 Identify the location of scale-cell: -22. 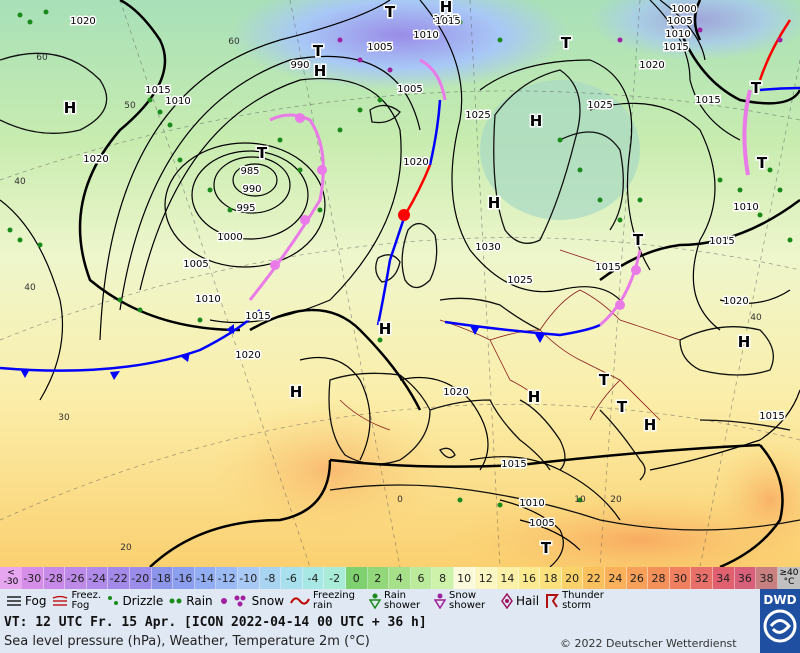
(119, 578).